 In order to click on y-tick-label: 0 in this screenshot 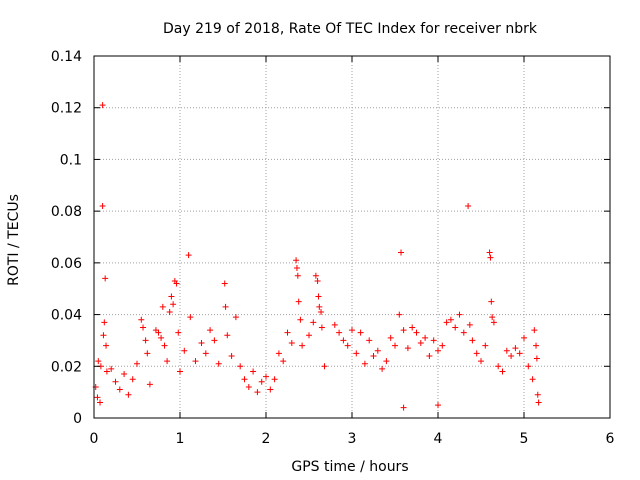, I will do `click(77, 419)`.